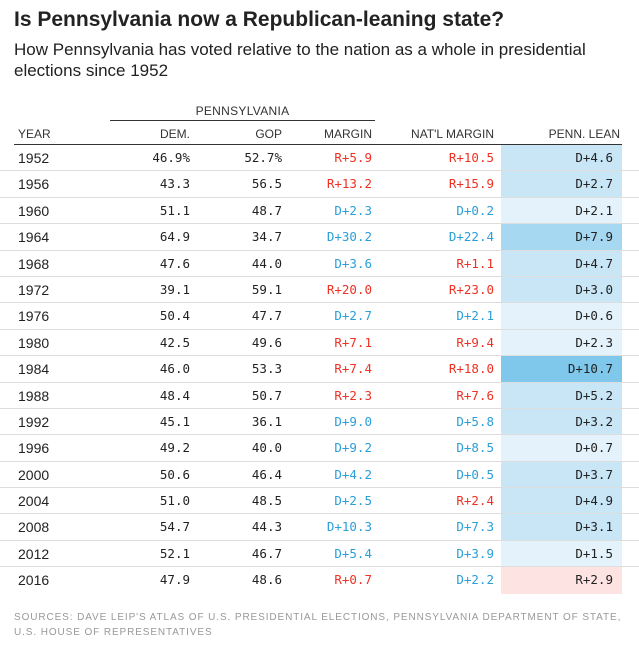  What do you see at coordinates (263, 157) in the screenshot?
I see `gop-share-cell: 52.7%` at bounding box center [263, 157].